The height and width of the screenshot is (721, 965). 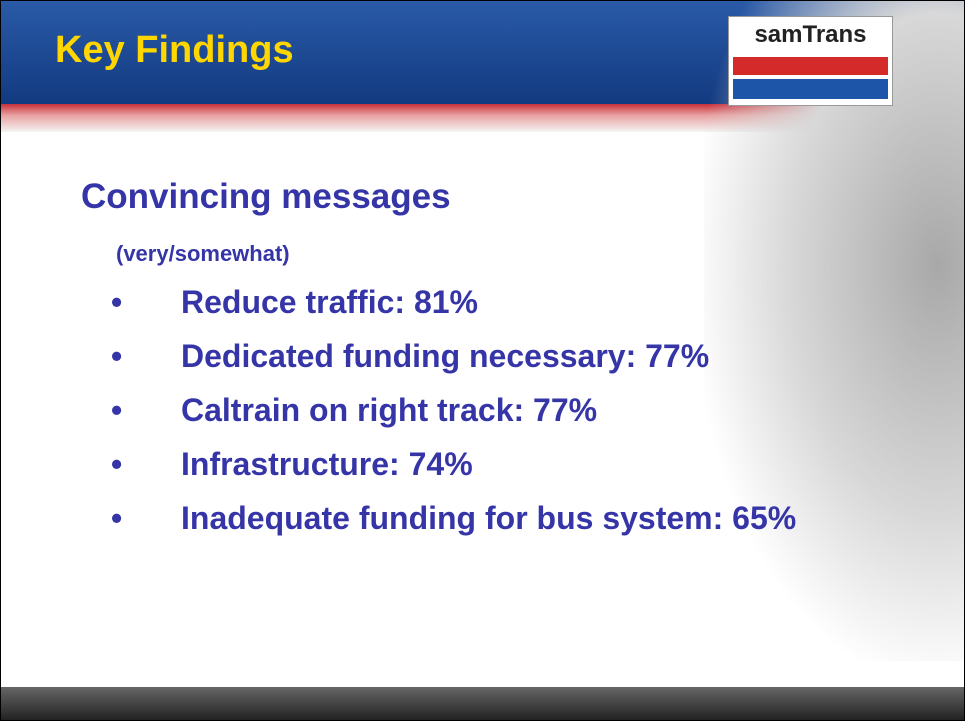 What do you see at coordinates (453, 473) in the screenshot?
I see `bullet: Infrastructure: 74%` at bounding box center [453, 473].